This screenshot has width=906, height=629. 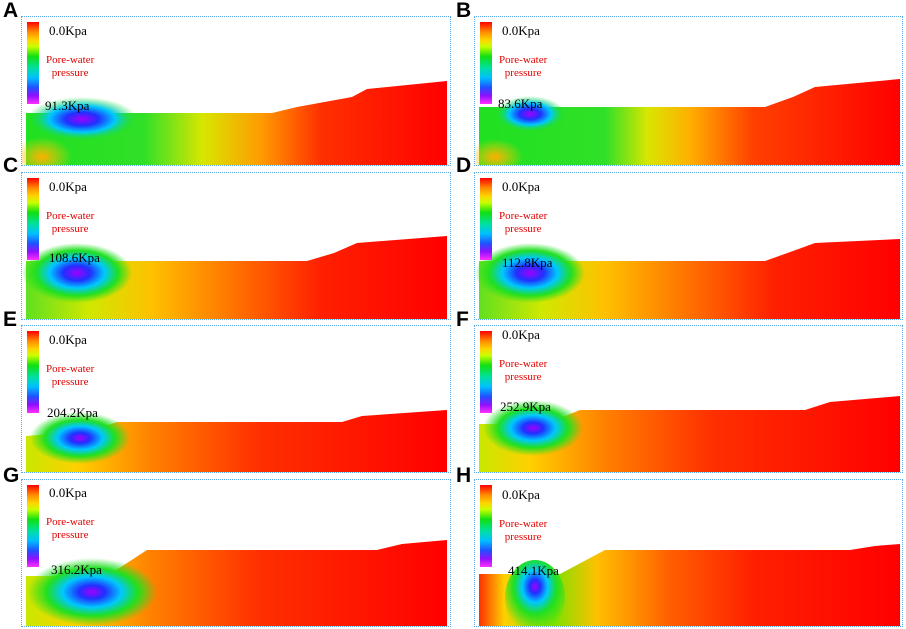 What do you see at coordinates (464, 11) in the screenshot?
I see `panel-letter-b: B` at bounding box center [464, 11].